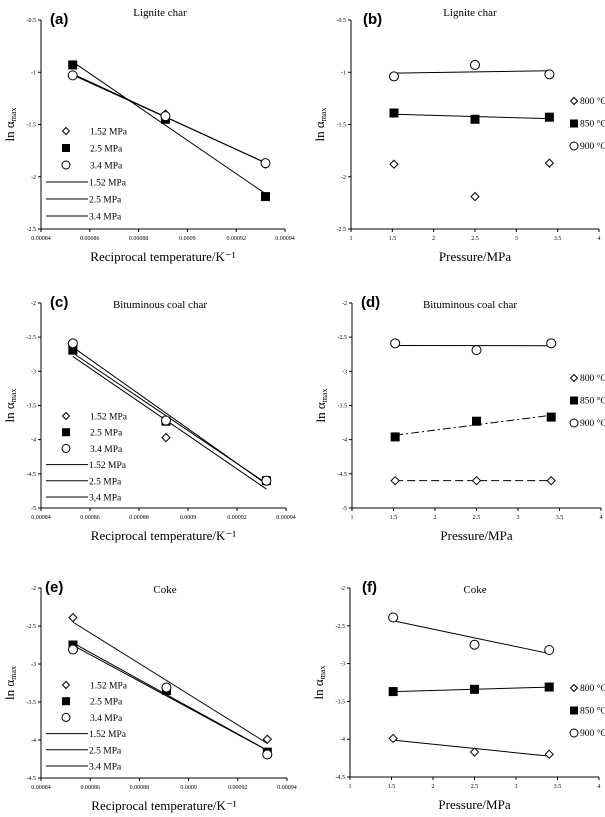 The width and height of the screenshot is (605, 817). Describe the element at coordinates (32, 475) in the screenshot. I see `y-tick-label: -4.5` at that location.